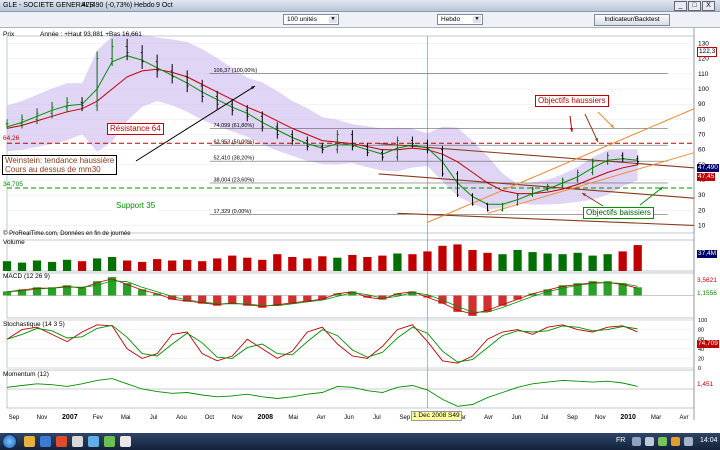 The height and width of the screenshot is (450, 720). I want to click on trendline-lower, so click(591, 183).